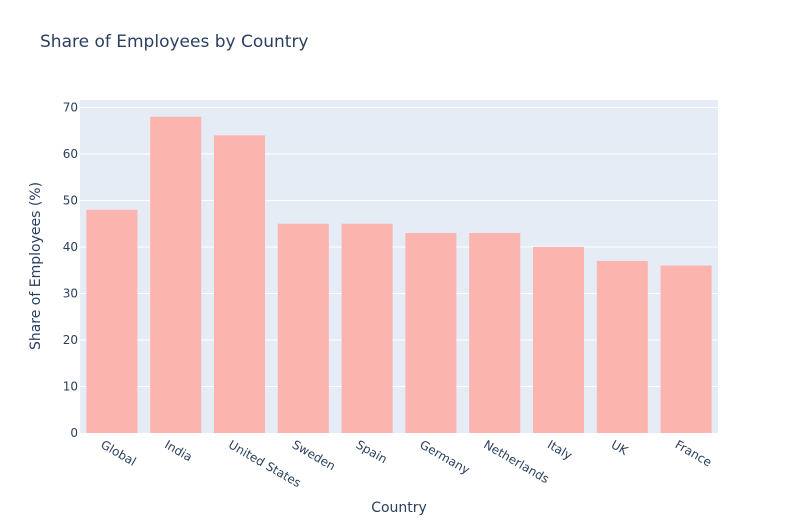 This screenshot has height=530, width=798. Describe the element at coordinates (686, 349) in the screenshot. I see `bar-france` at that location.